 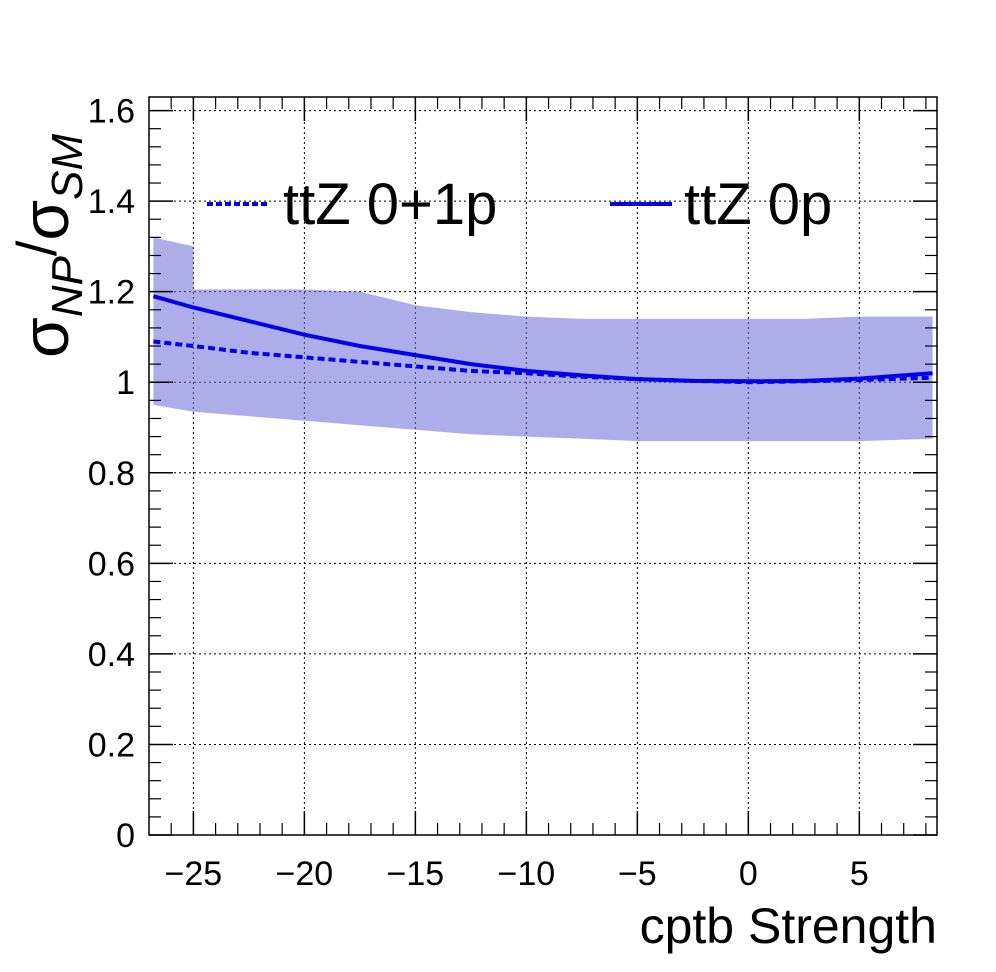 What do you see at coordinates (111, 202) in the screenshot?
I see `y-tick-label: 1.4` at bounding box center [111, 202].